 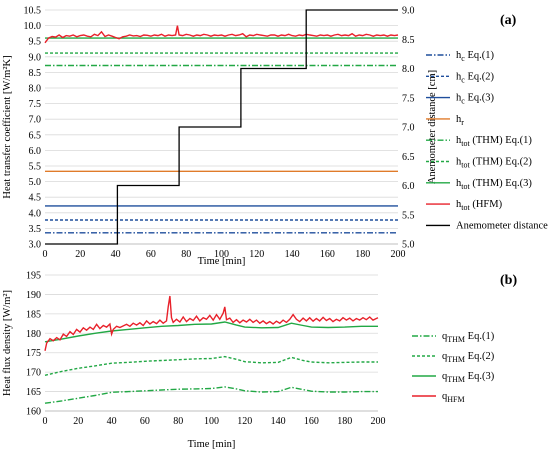 What do you see at coordinates (33, 373) in the screenshot?
I see `panel2-ytick-label: 170` at bounding box center [33, 373].